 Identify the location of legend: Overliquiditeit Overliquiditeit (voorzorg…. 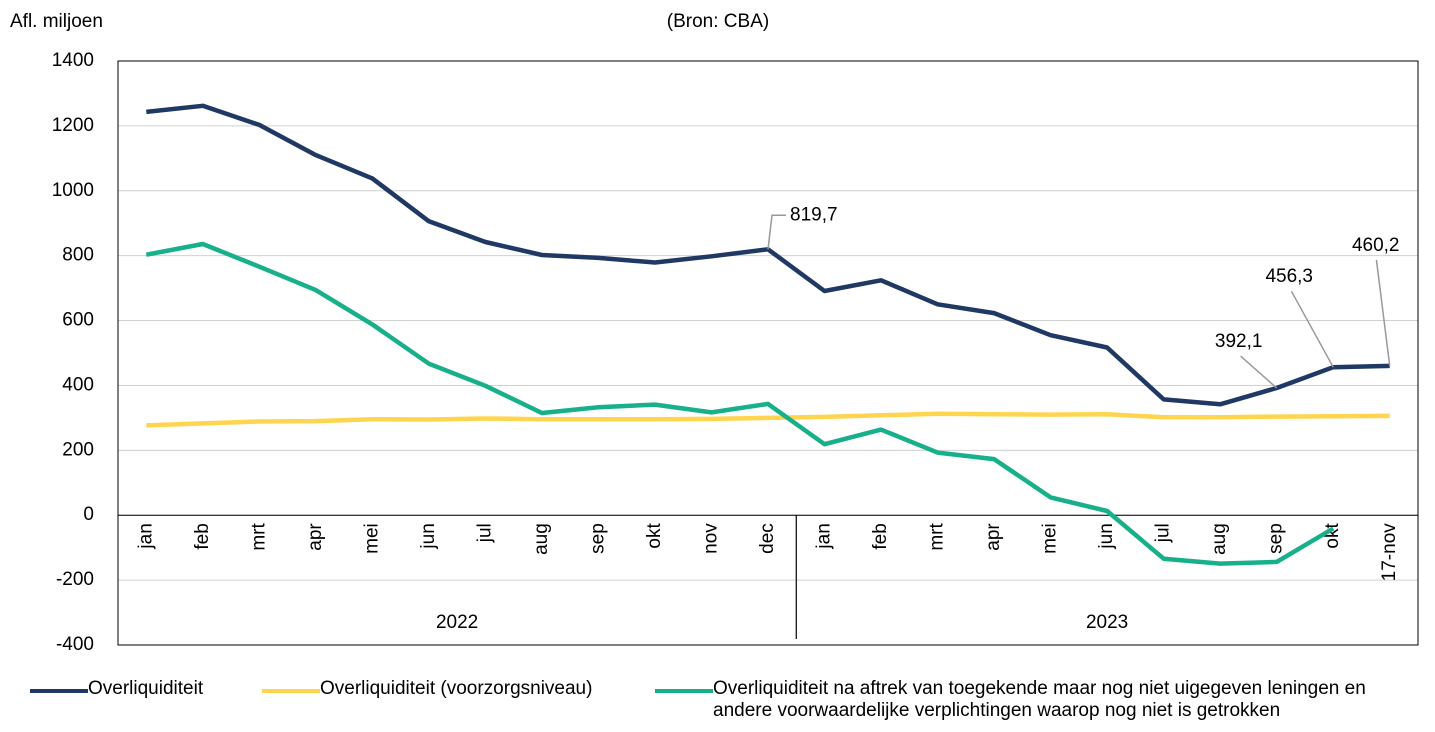
(717, 705).